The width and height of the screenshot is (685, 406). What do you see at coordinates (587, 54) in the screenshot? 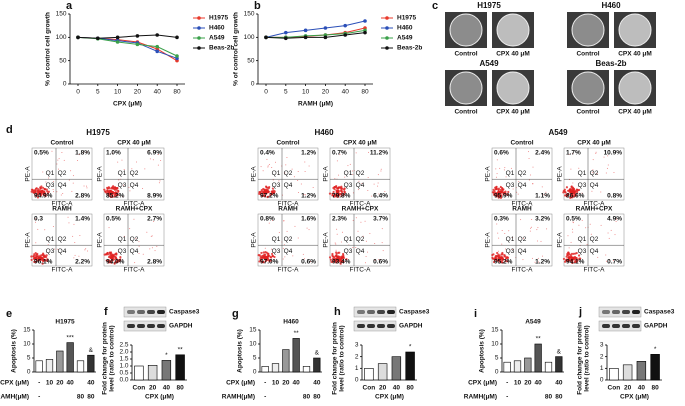
I see `condition-label: Control` at bounding box center [587, 54].